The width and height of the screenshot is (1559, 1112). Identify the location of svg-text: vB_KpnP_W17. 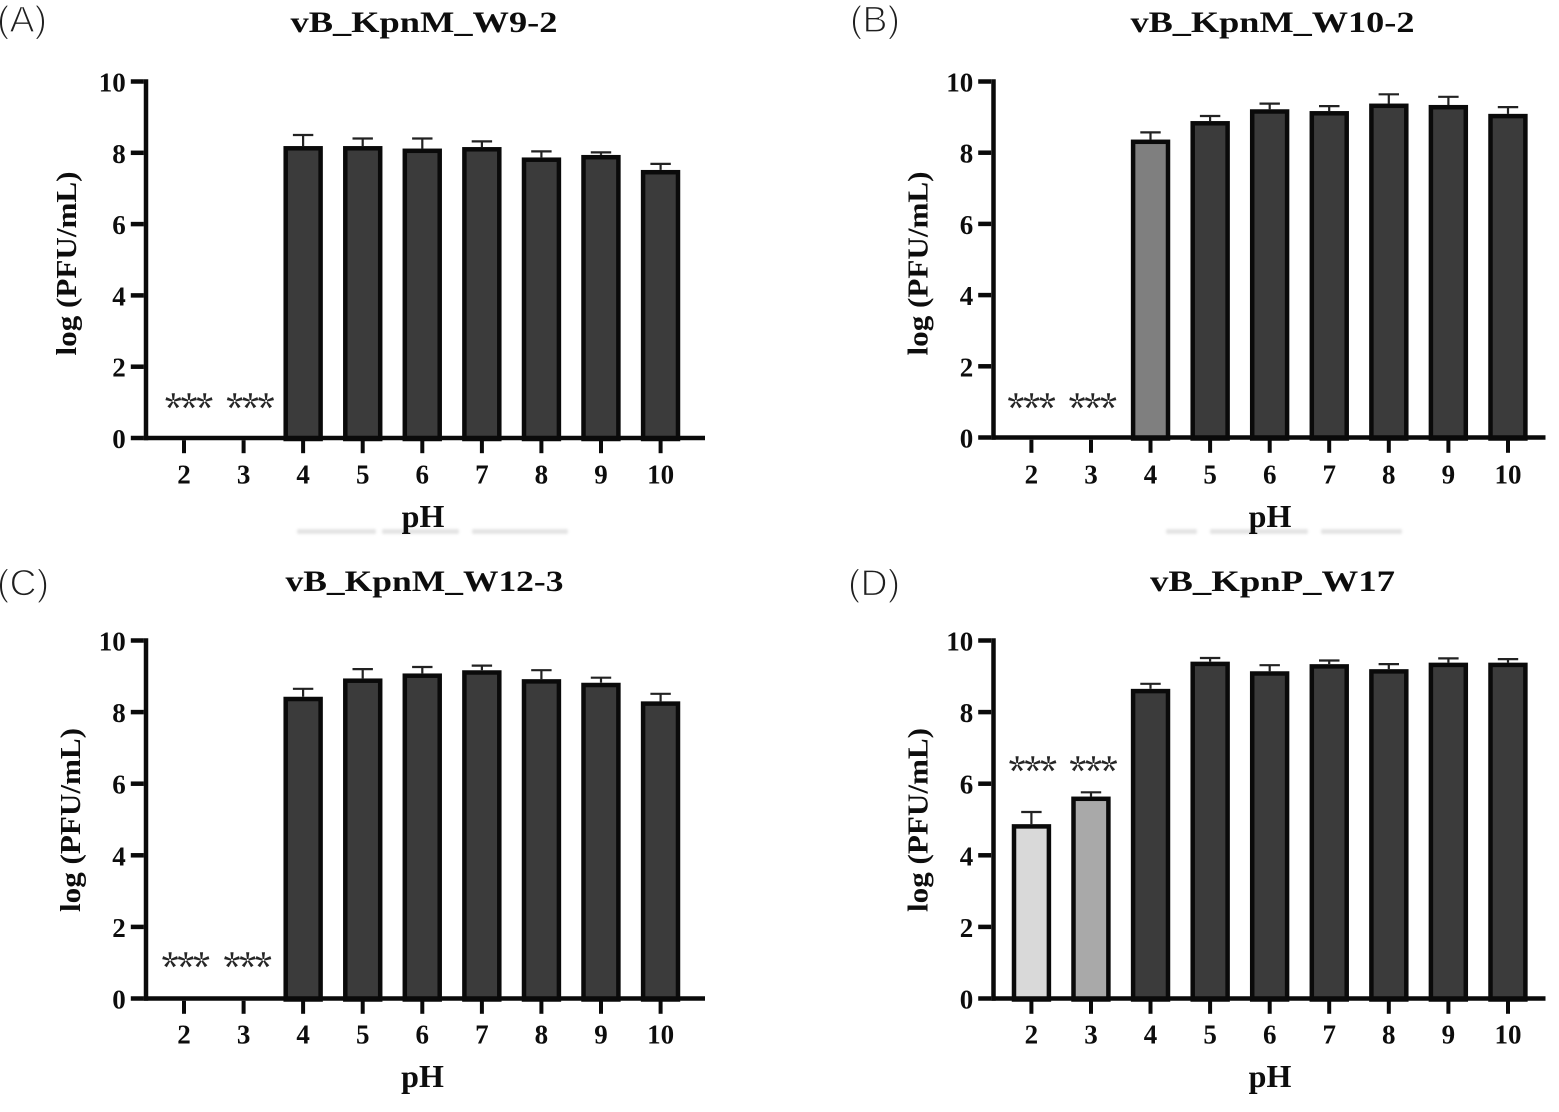
(1272, 581).